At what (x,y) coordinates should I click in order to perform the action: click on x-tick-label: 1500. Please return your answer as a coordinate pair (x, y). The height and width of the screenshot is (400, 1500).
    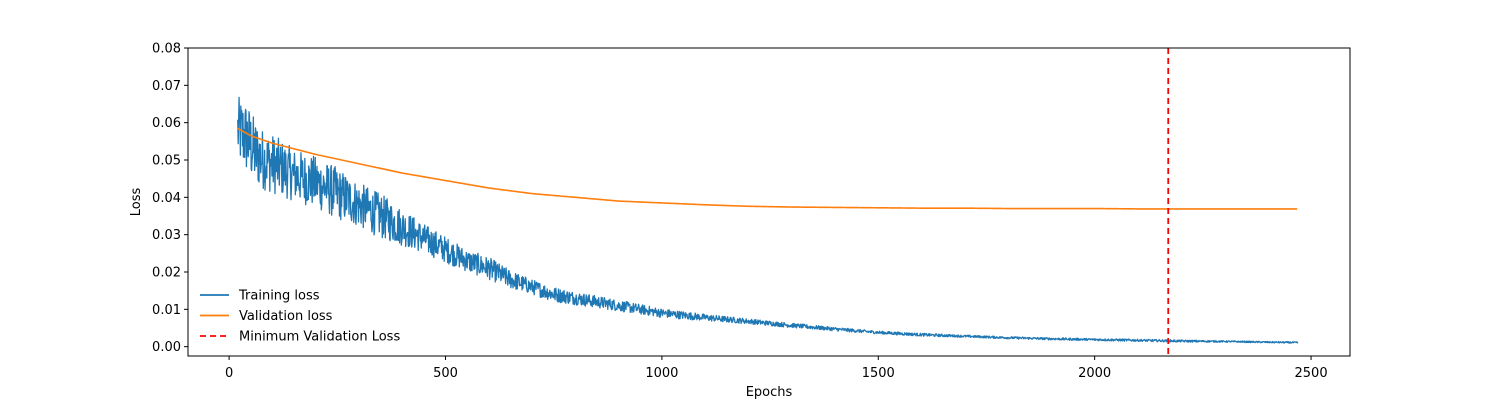
    Looking at the image, I should click on (878, 373).